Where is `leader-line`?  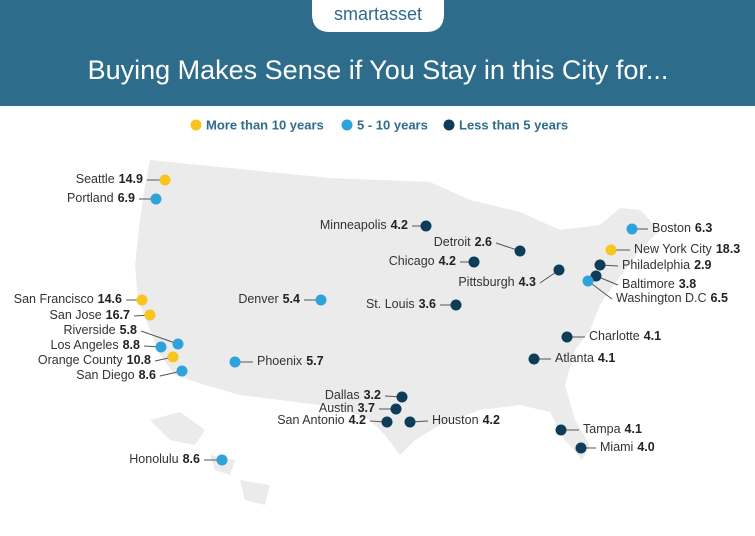
leader-line is located at coordinates (159, 337).